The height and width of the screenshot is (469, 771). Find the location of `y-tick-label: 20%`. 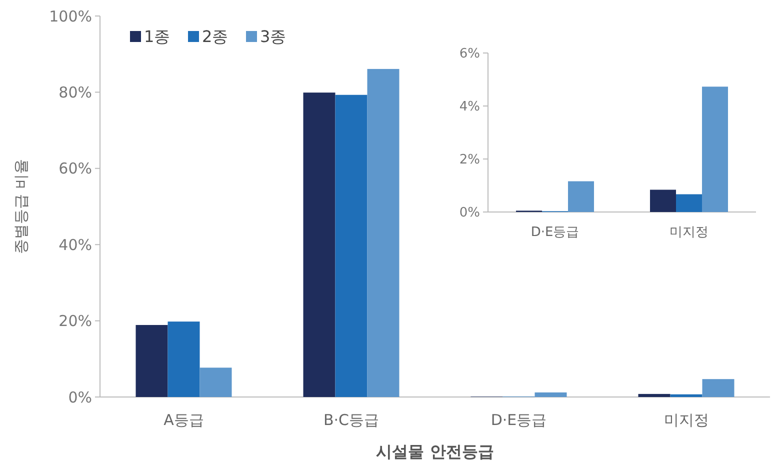

y-tick-label: 20% is located at coordinates (75, 321).